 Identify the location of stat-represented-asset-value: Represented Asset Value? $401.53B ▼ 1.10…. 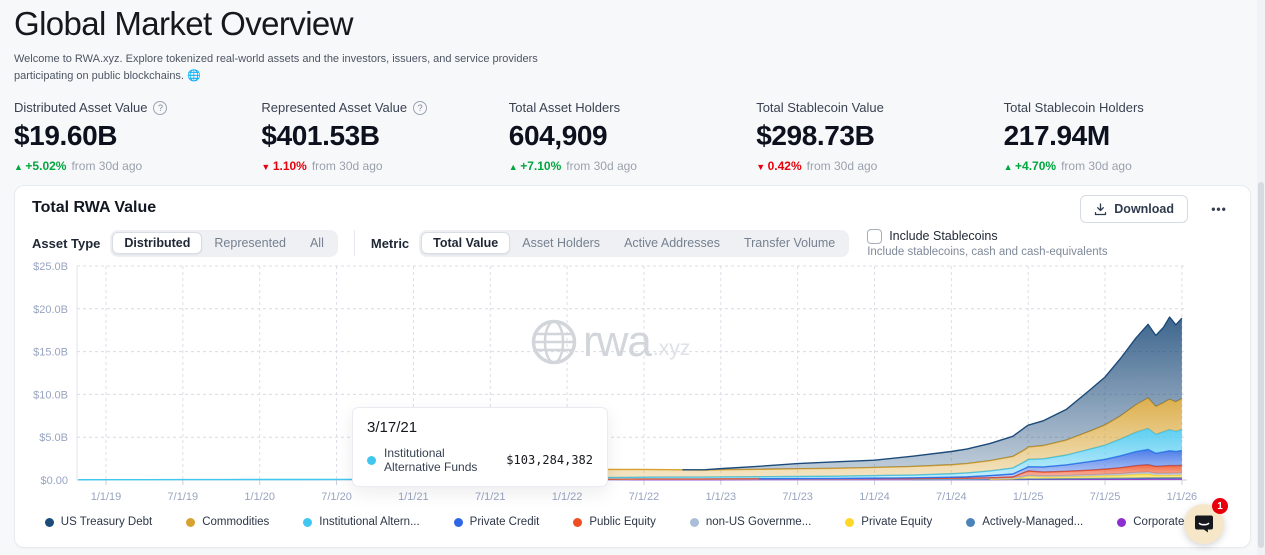
(384, 136).